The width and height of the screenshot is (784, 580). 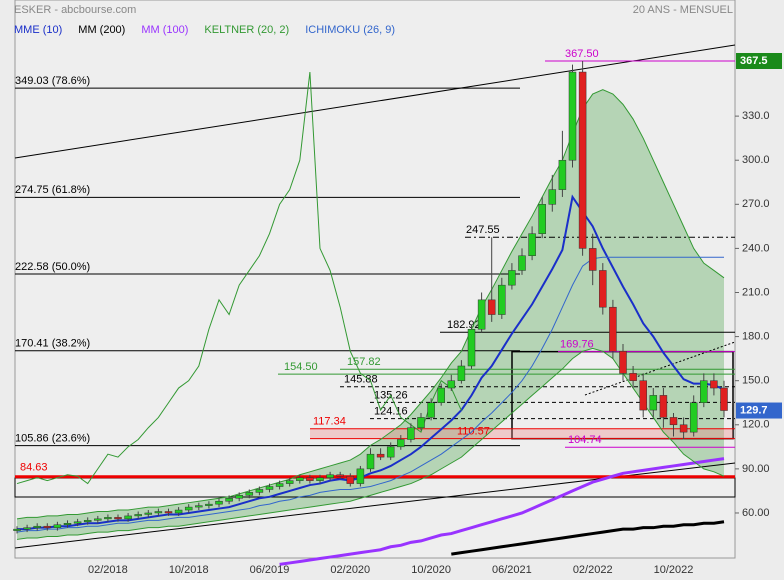 I want to click on y-tick-label: 300.0, so click(x=756, y=160).